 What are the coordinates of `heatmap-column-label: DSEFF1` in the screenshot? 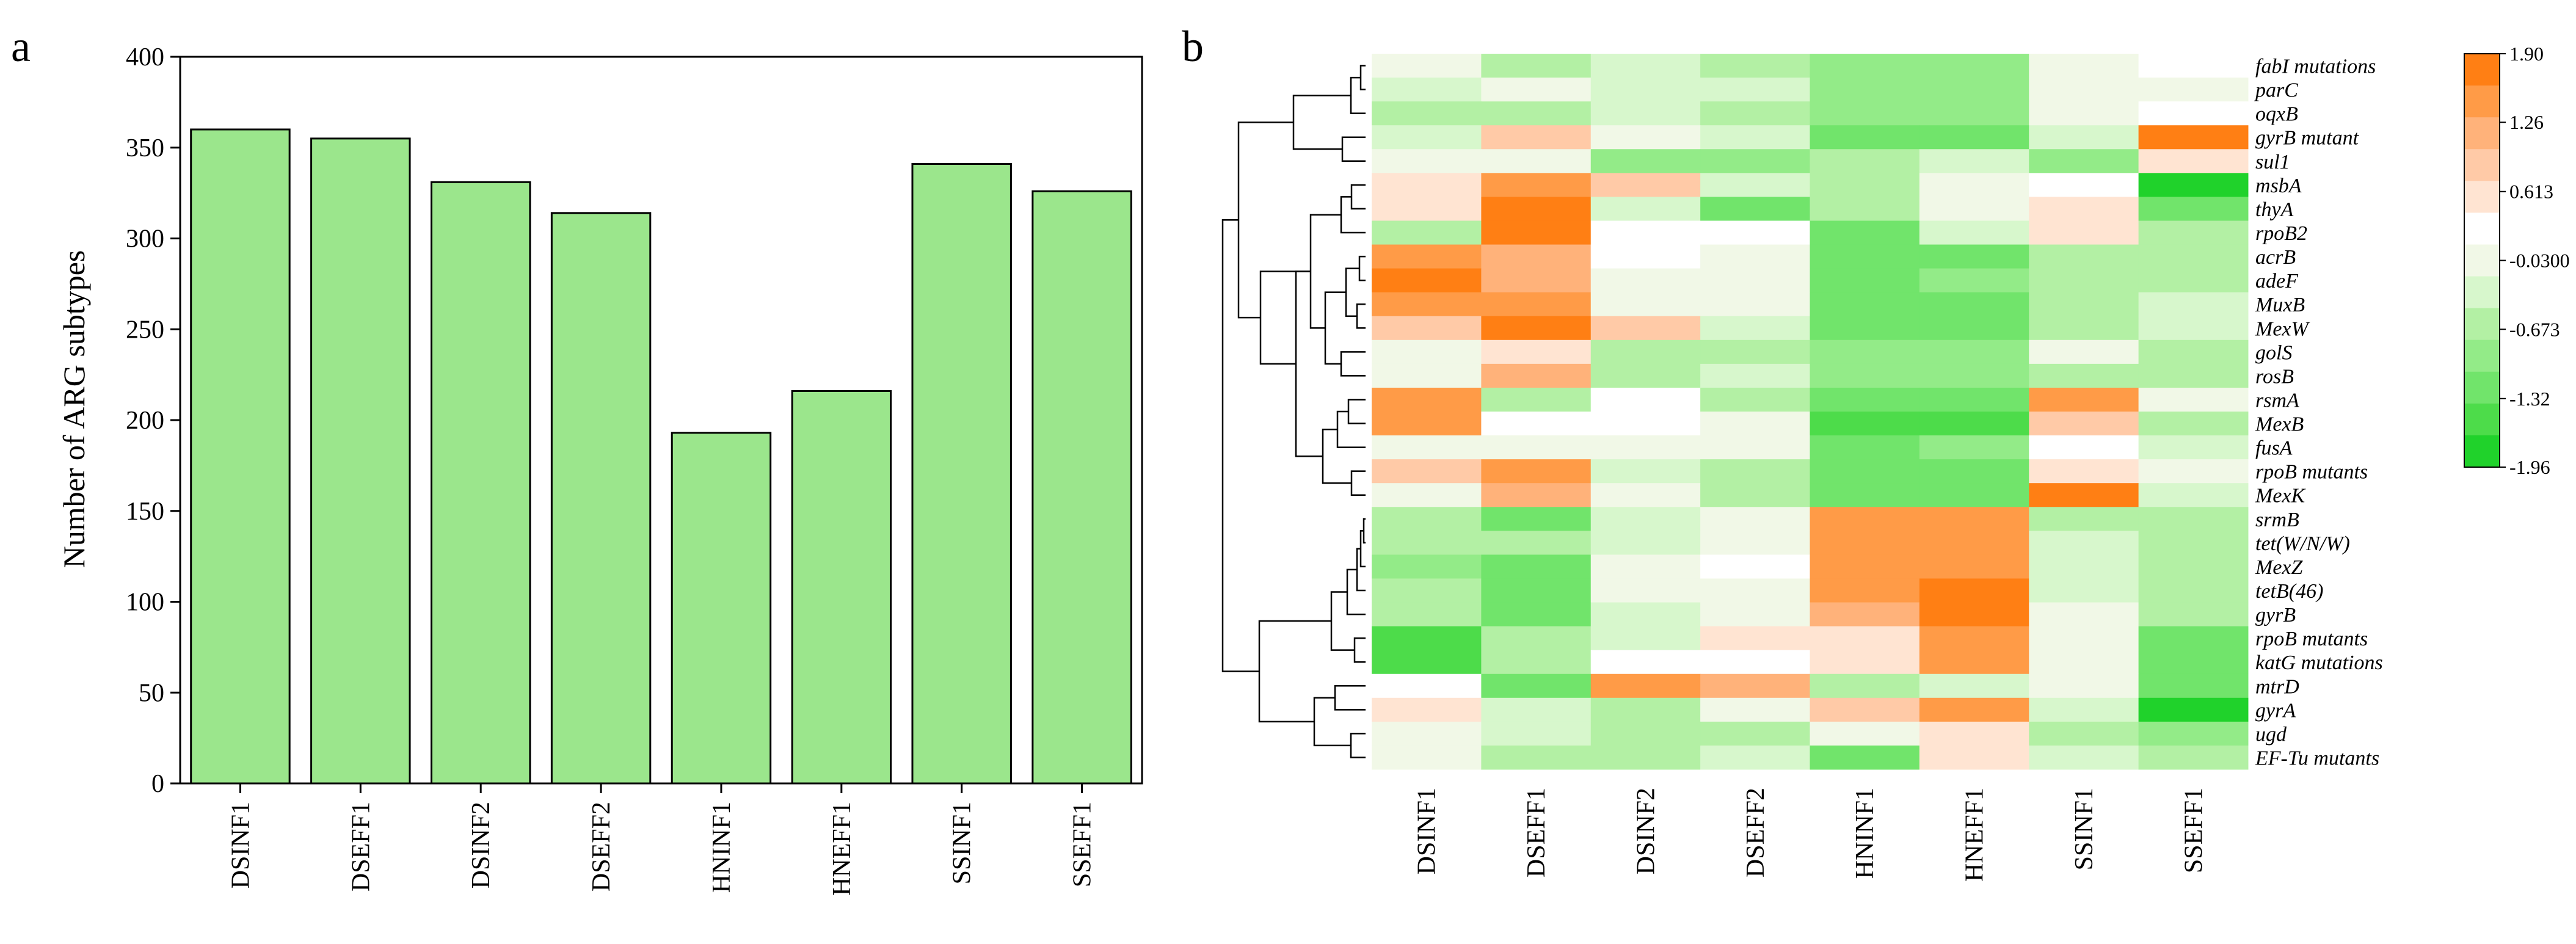 It's located at (1537, 832).